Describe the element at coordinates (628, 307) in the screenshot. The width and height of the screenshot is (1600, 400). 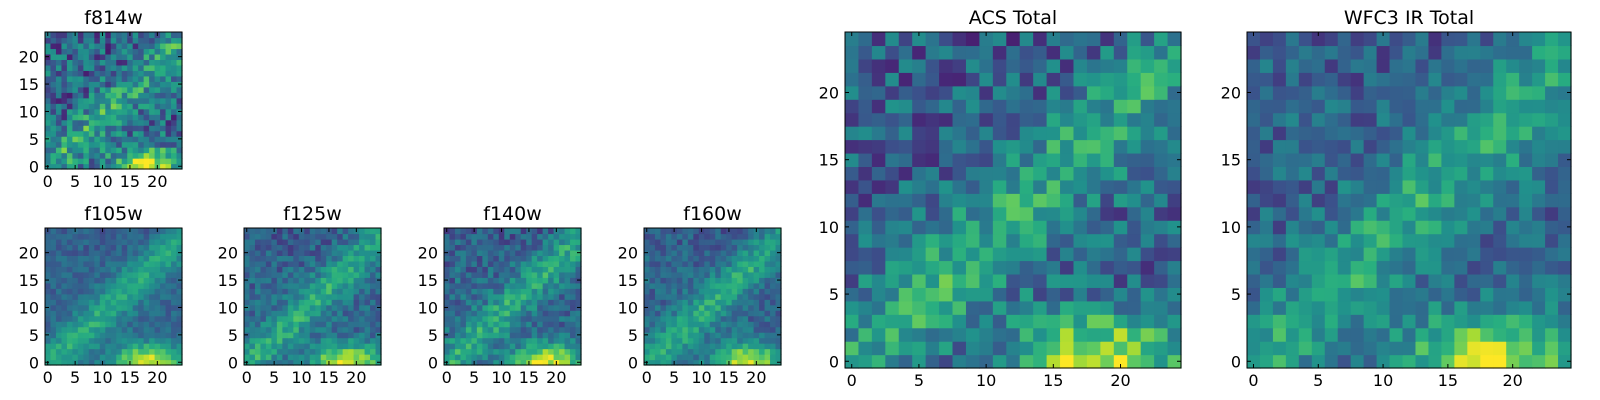
I see `y-tick-label: 10` at that location.